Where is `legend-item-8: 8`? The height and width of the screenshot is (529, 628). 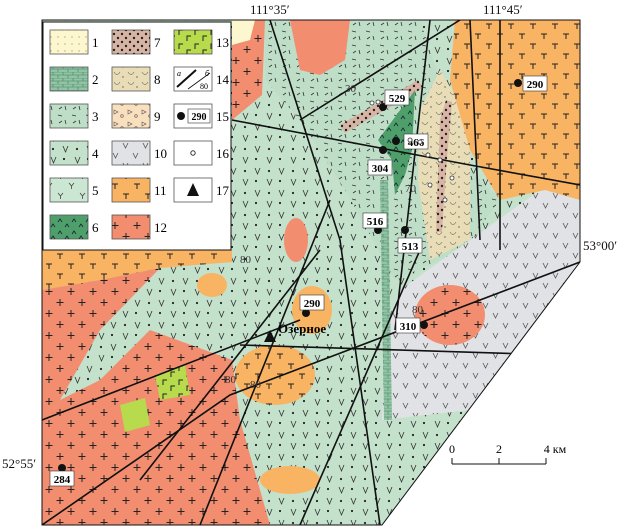 legend-item-8: 8 is located at coordinates (136, 79).